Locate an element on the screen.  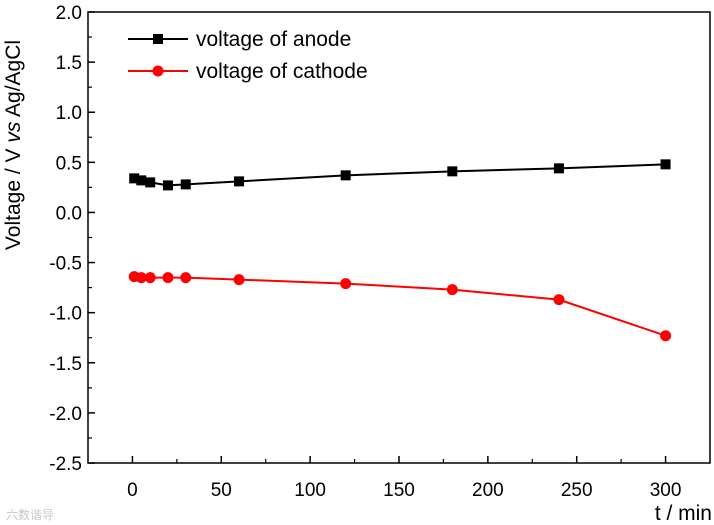
y-axis-label-part-2: vs is located at coordinates (13, 132).